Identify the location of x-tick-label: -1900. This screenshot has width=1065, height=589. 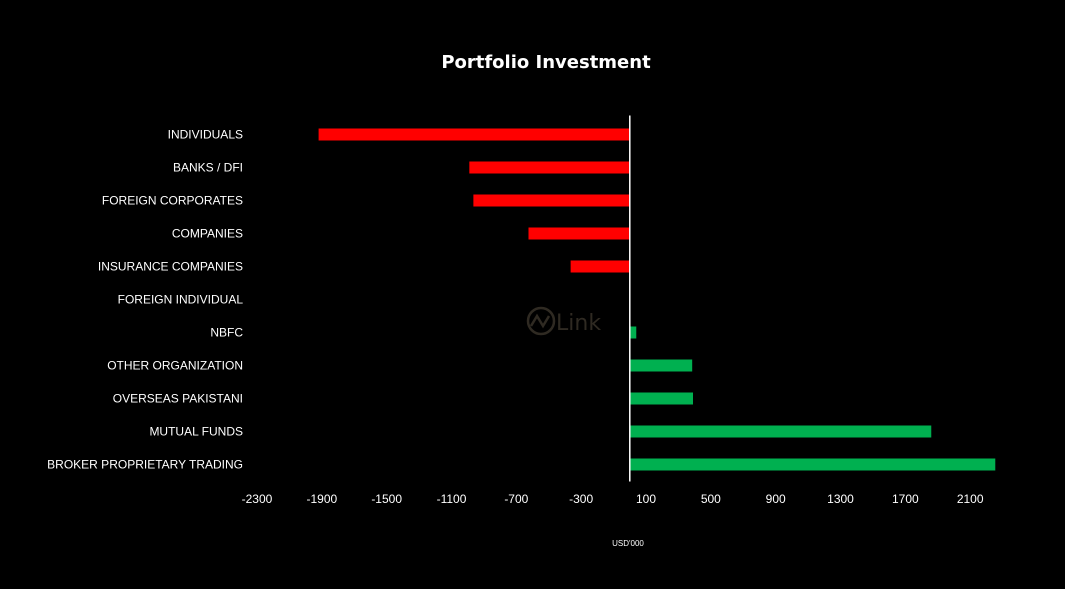
(321, 499).